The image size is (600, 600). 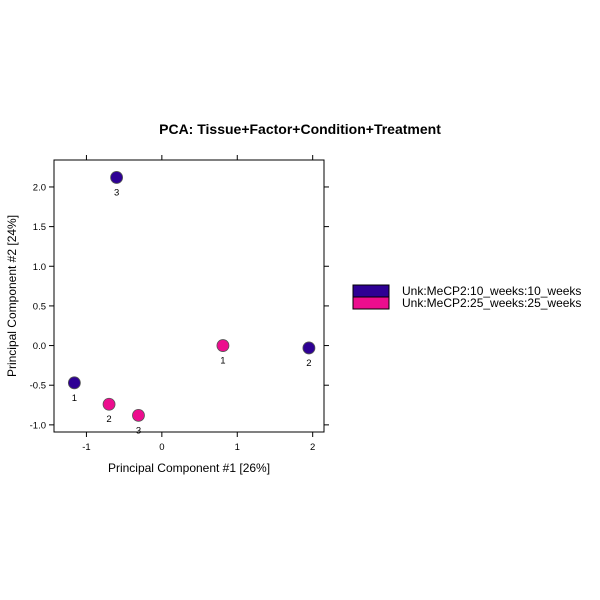 I want to click on legend-label: Unk:MeCP2:25_weeks:25_weeks, so click(x=491, y=303).